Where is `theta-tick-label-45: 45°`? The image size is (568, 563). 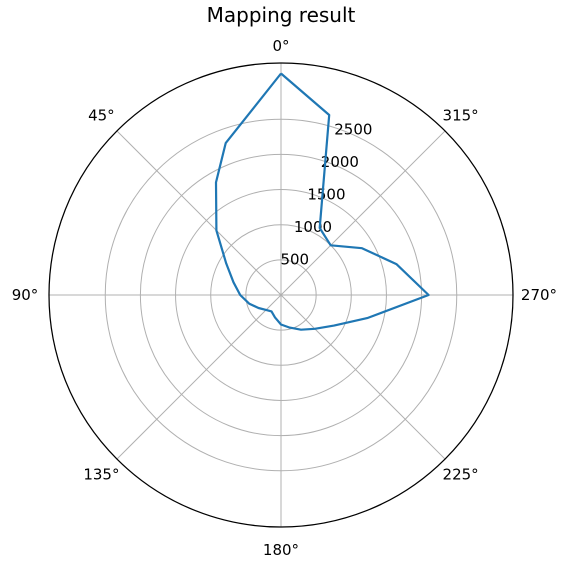
theta-tick-label-45: 45° is located at coordinates (101, 115).